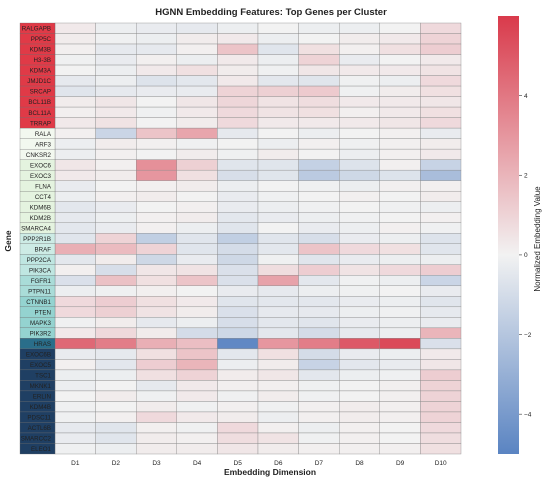  I want to click on heatmap-cell-ralgapb-d7, so click(319, 28).